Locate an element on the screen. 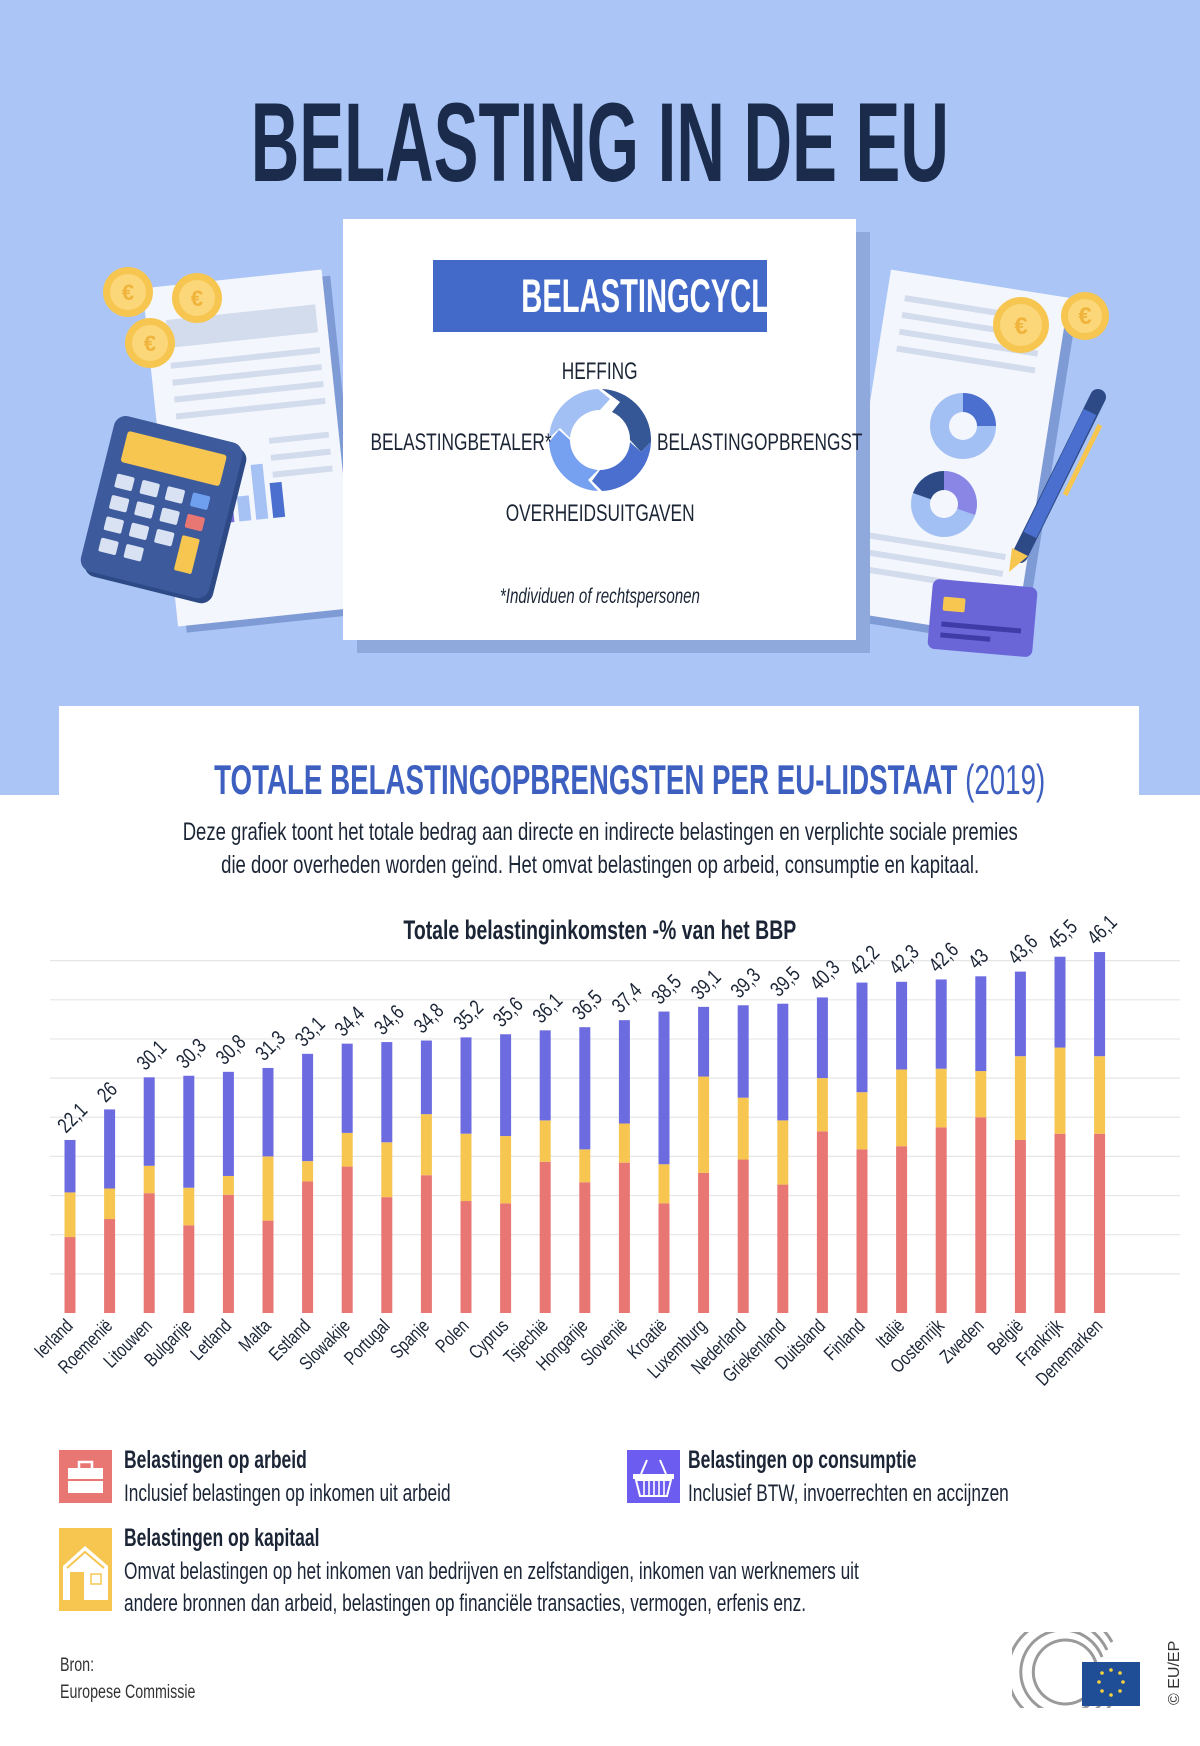 The width and height of the screenshot is (1200, 1746). cycle-step-taxpayer: BELASTINGBETALER* is located at coordinates (461, 442).